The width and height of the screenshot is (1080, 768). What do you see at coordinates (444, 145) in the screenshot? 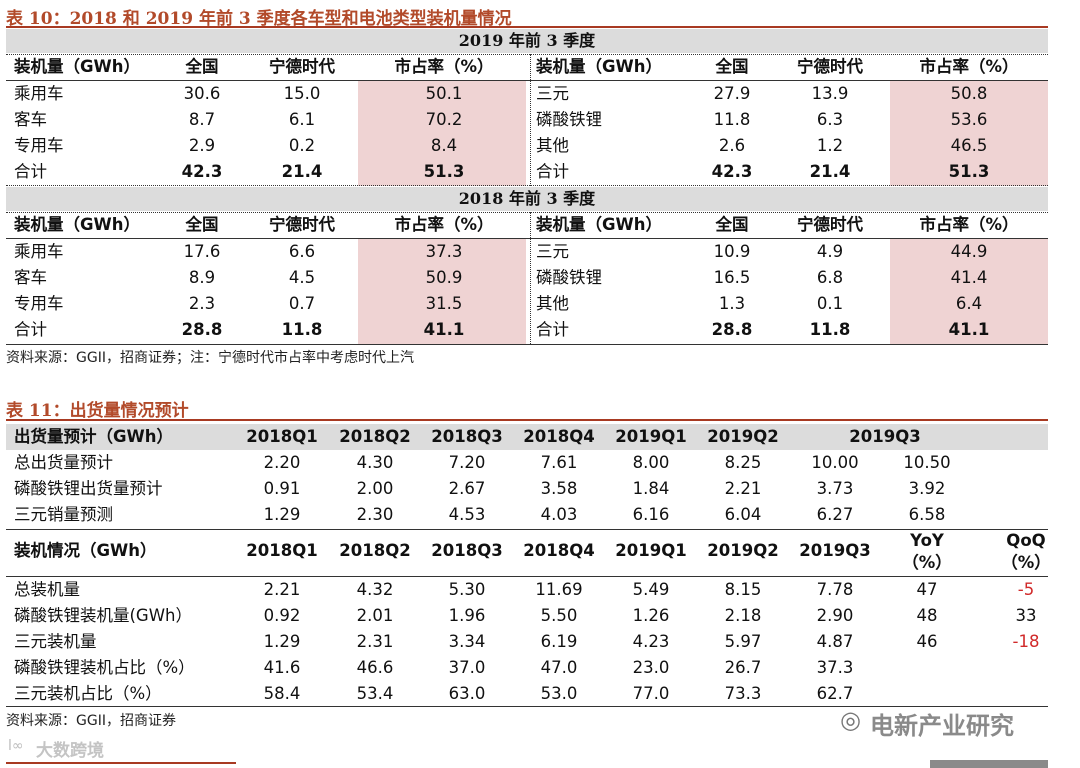
I see `table10-cell-left: 8.4` at bounding box center [444, 145].